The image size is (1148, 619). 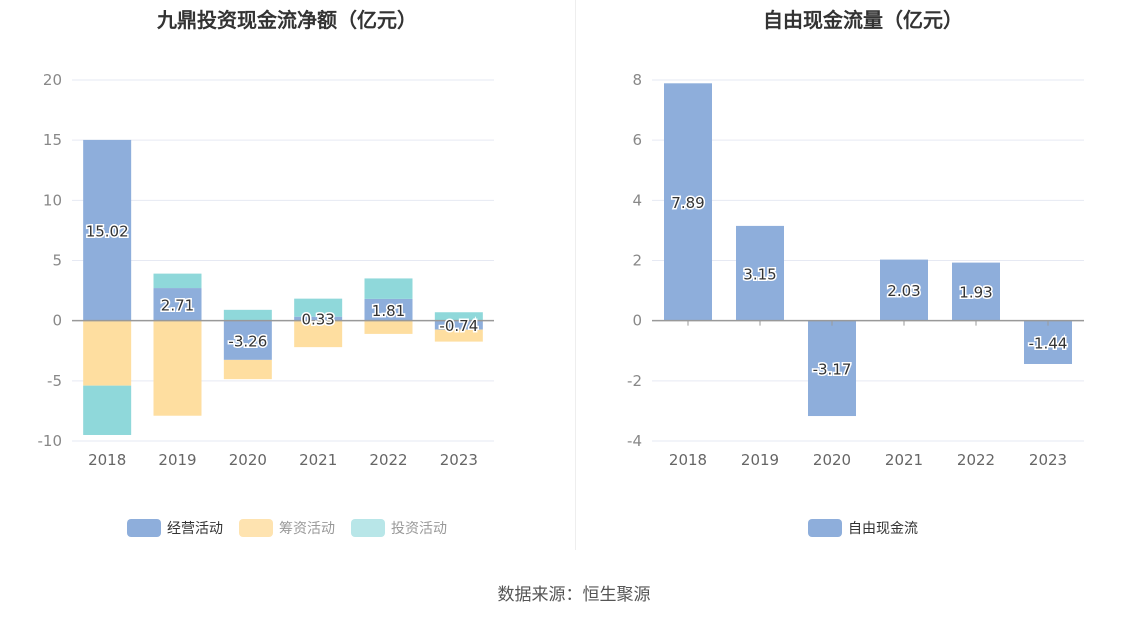 I want to click on data-label: 1.93, so click(x=975, y=293).